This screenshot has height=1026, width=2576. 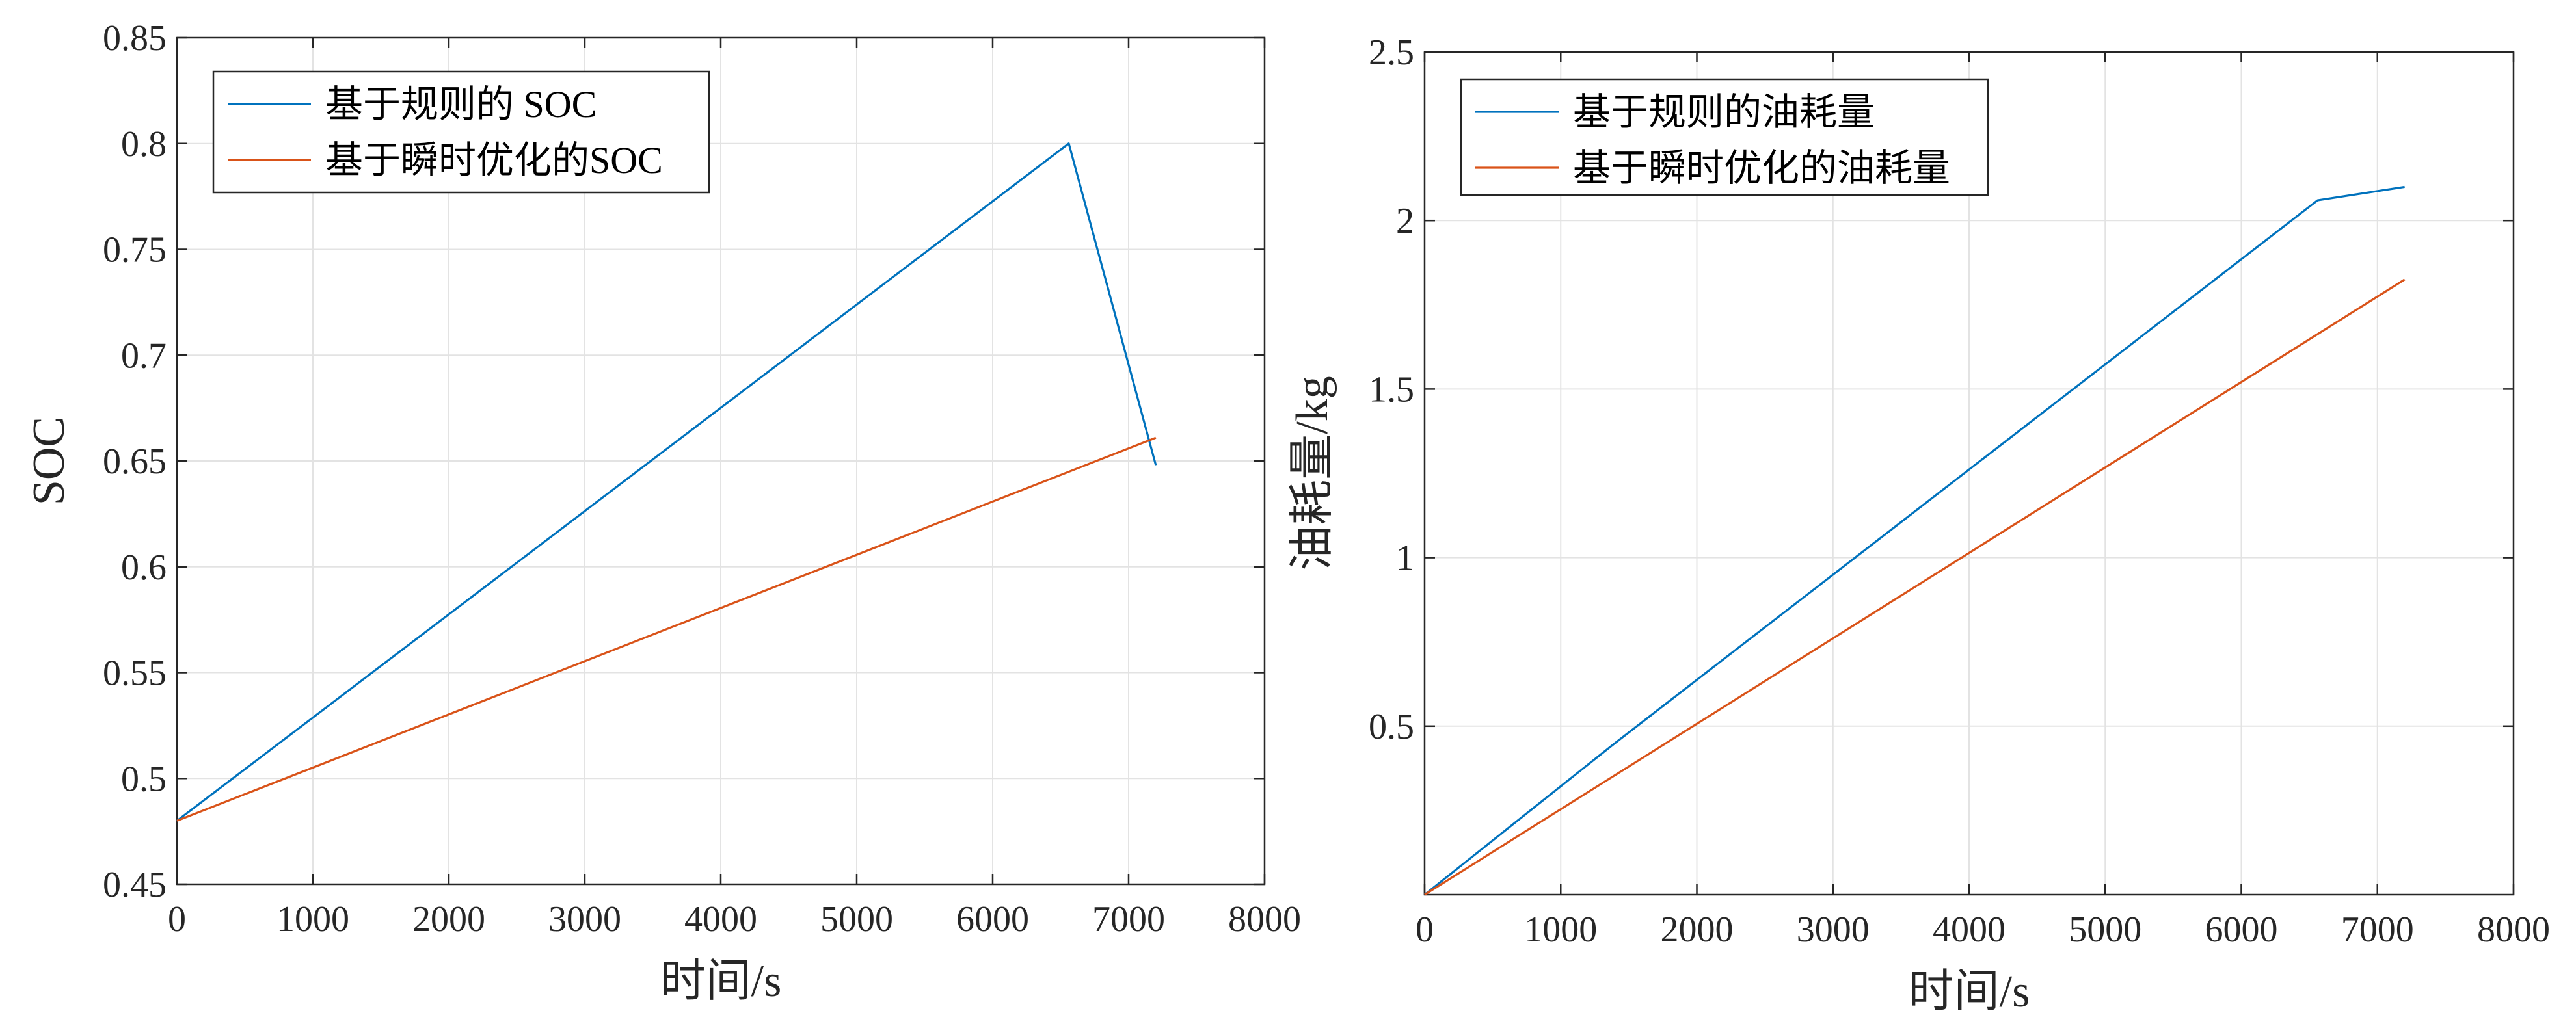 I want to click on y-tick-label: 0.65, so click(x=135, y=461).